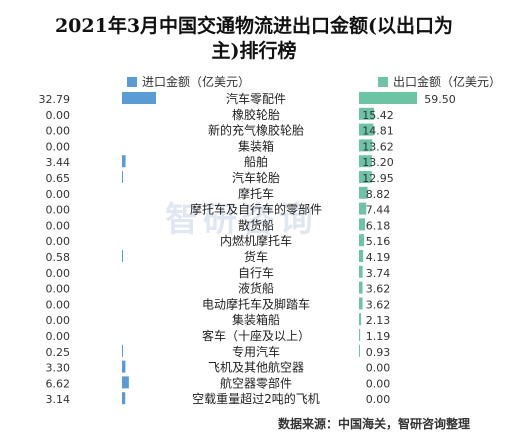 This screenshot has height=443, width=508. What do you see at coordinates (58, 383) in the screenshot?
I see `import-value-label: 6.62` at bounding box center [58, 383].